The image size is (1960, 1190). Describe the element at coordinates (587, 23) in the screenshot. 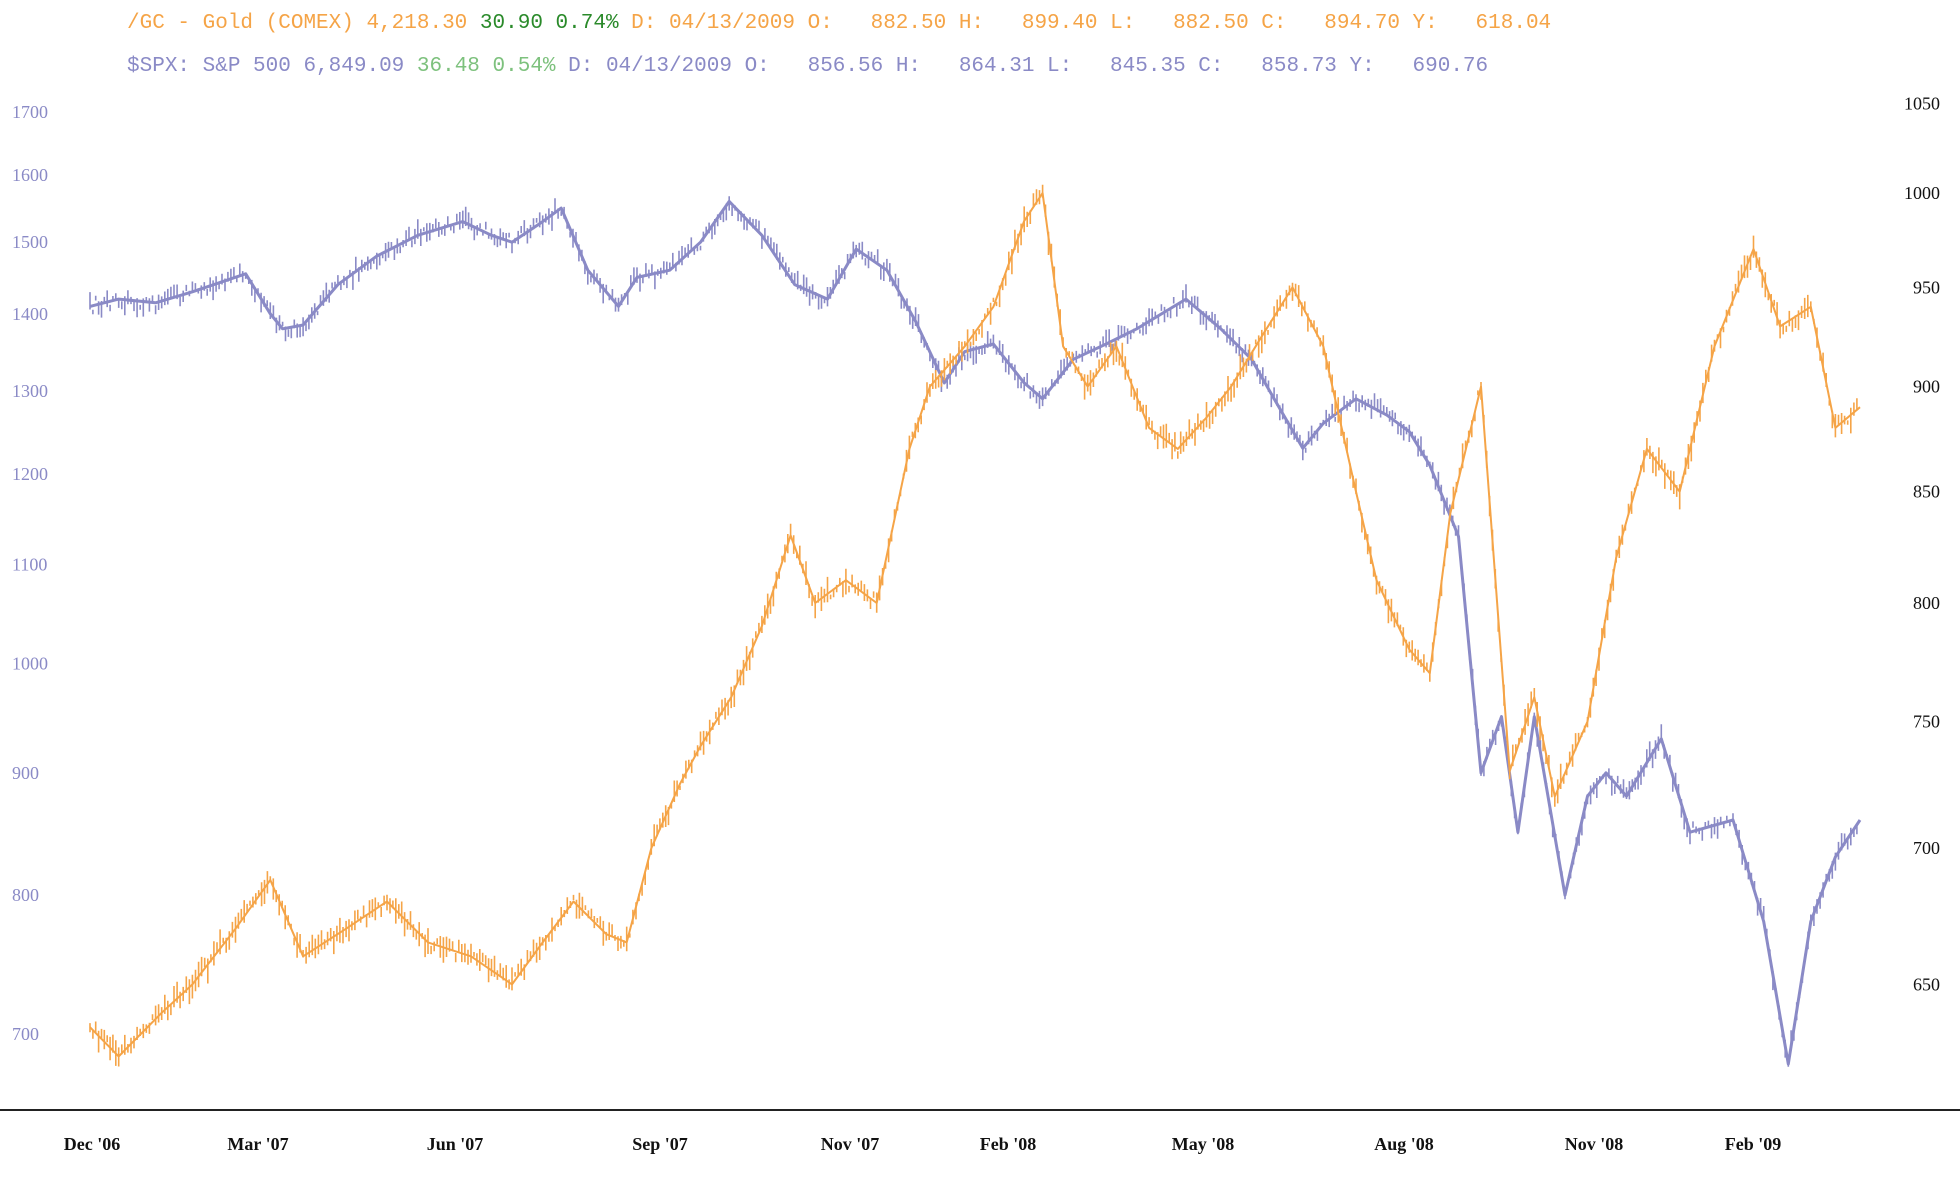

I see `gold-change-pct: 0.74%` at that location.